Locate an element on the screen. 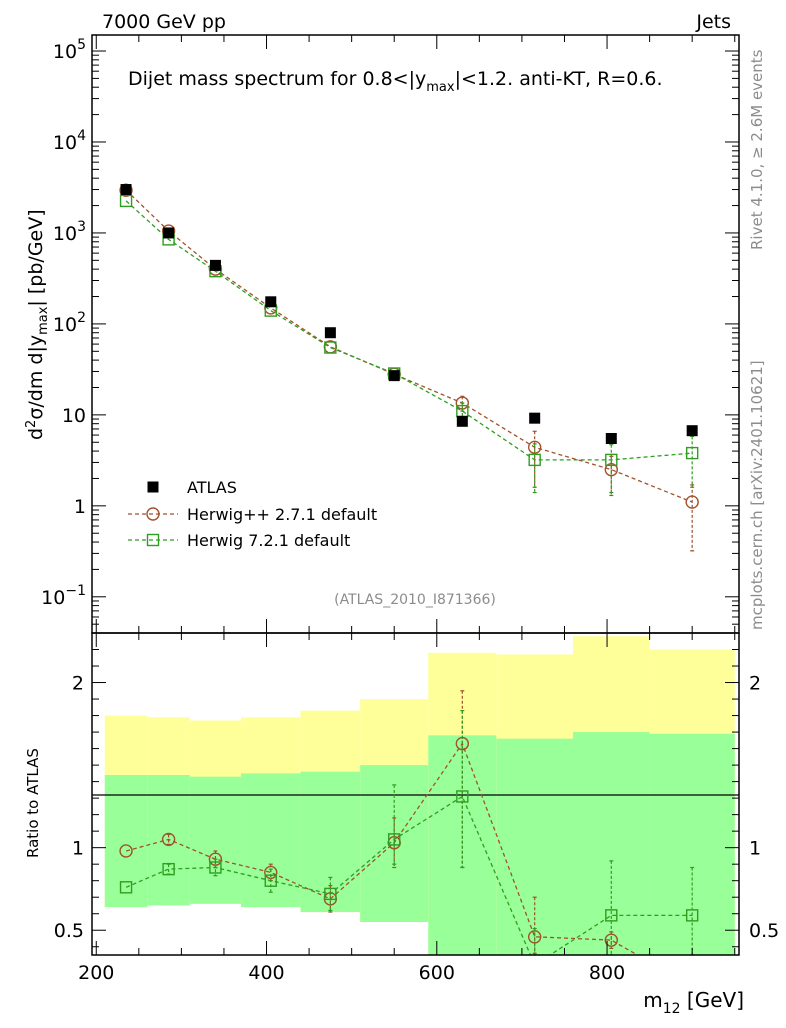 The image size is (786, 1028). y-tick-label: 10⁻¹ is located at coordinates (63, 596).